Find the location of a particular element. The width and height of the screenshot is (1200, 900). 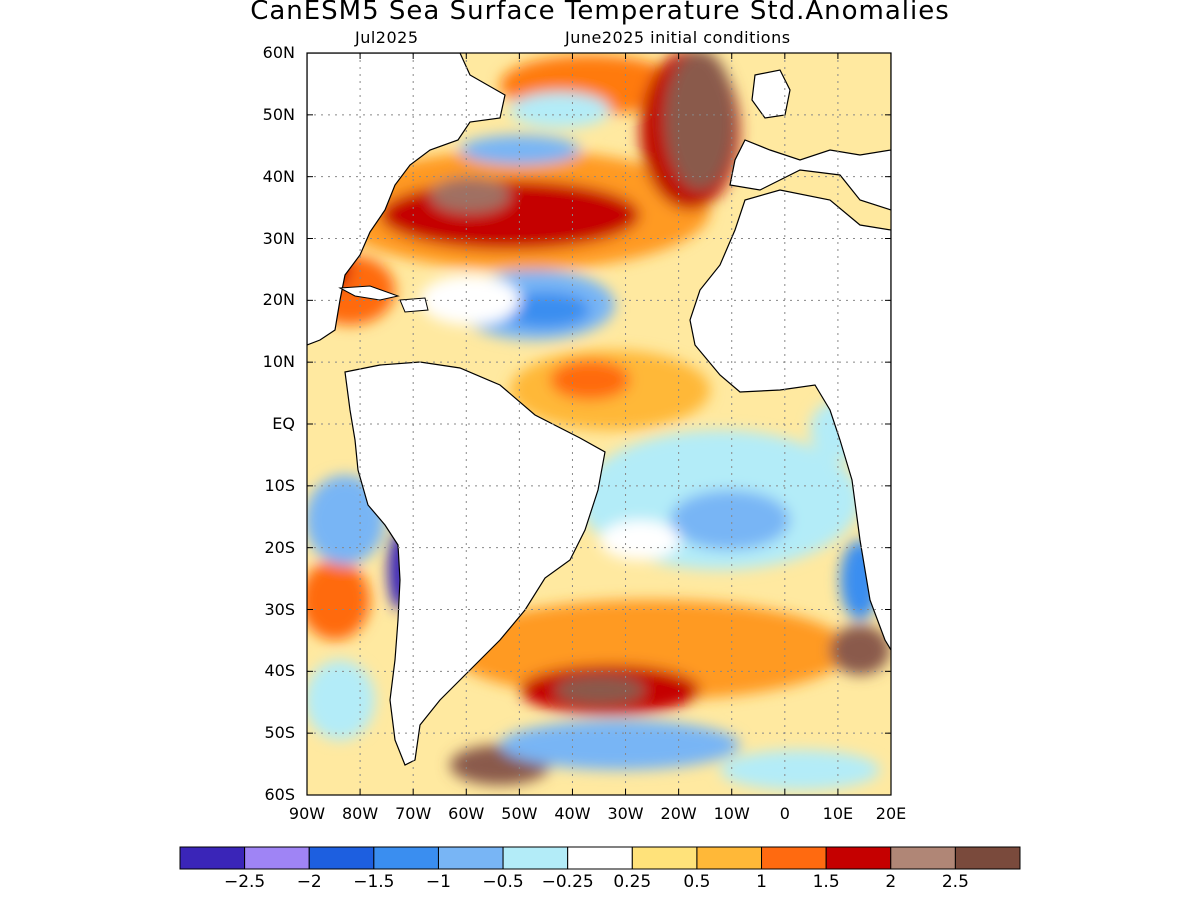

colorbar is located at coordinates (600, 858).